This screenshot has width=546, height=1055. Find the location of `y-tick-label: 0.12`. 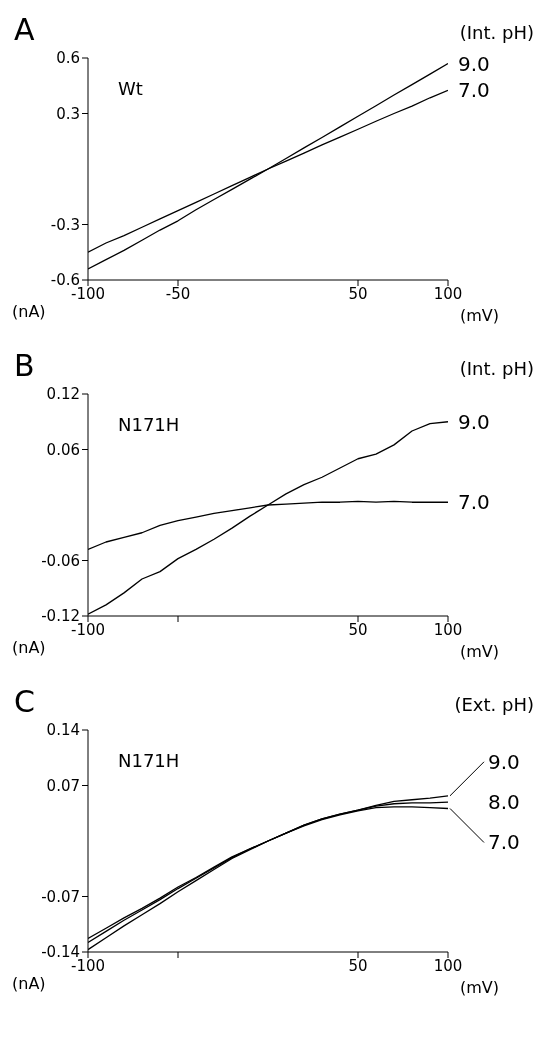

y-tick-label: 0.12 is located at coordinates (63, 394).